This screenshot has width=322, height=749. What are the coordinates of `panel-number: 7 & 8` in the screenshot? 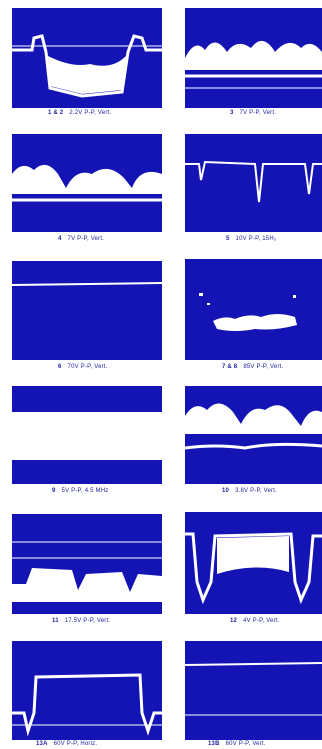 It's located at (230, 367).